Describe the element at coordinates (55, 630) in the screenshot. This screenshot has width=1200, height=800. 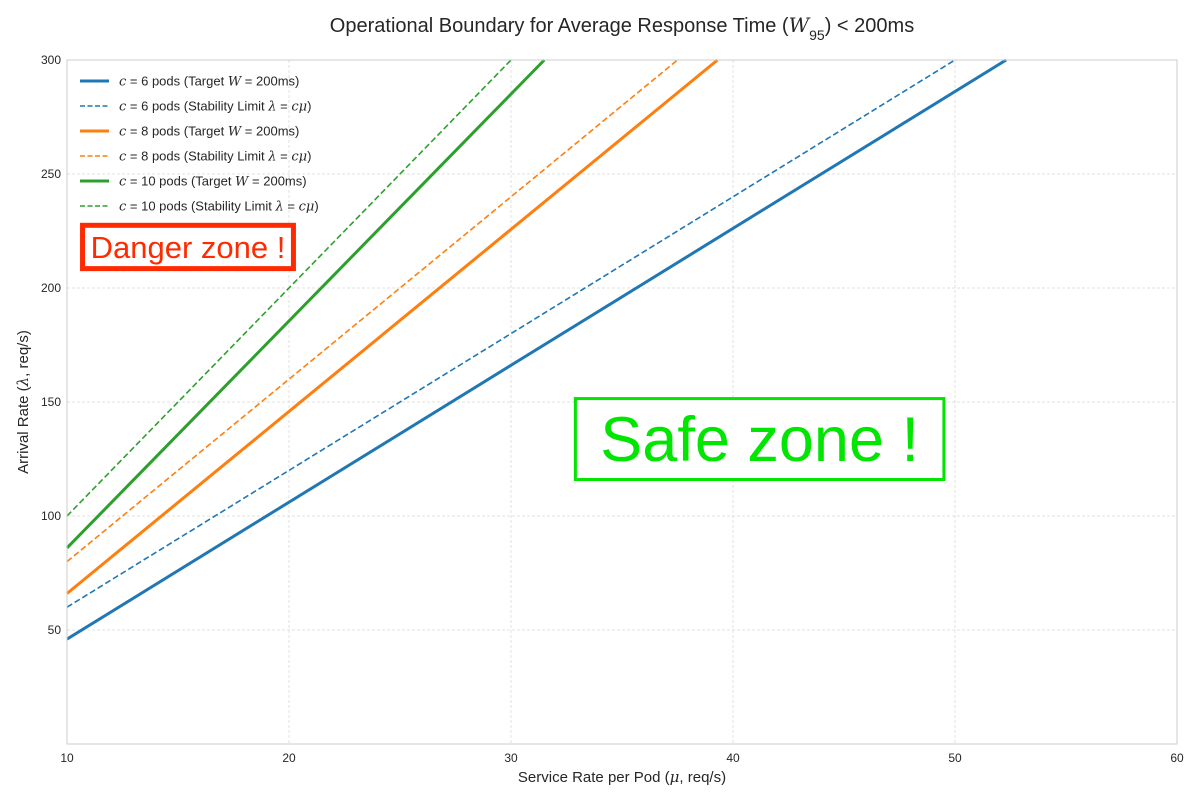
I see `y-tick-label: 50` at that location.